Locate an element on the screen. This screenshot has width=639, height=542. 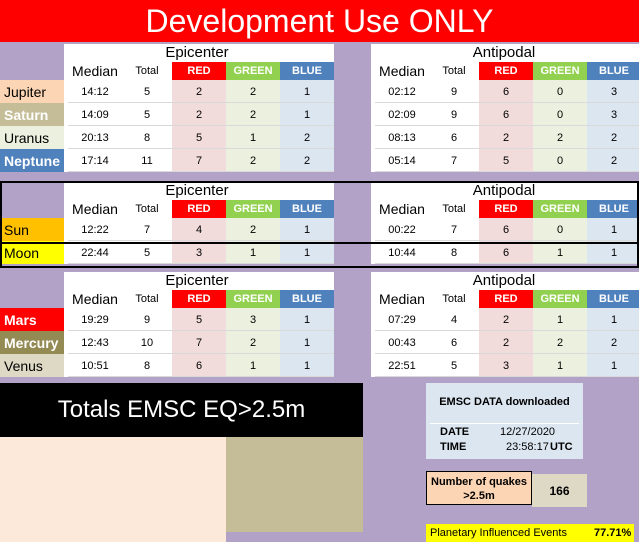
totals-right-panel is located at coordinates (294, 484).